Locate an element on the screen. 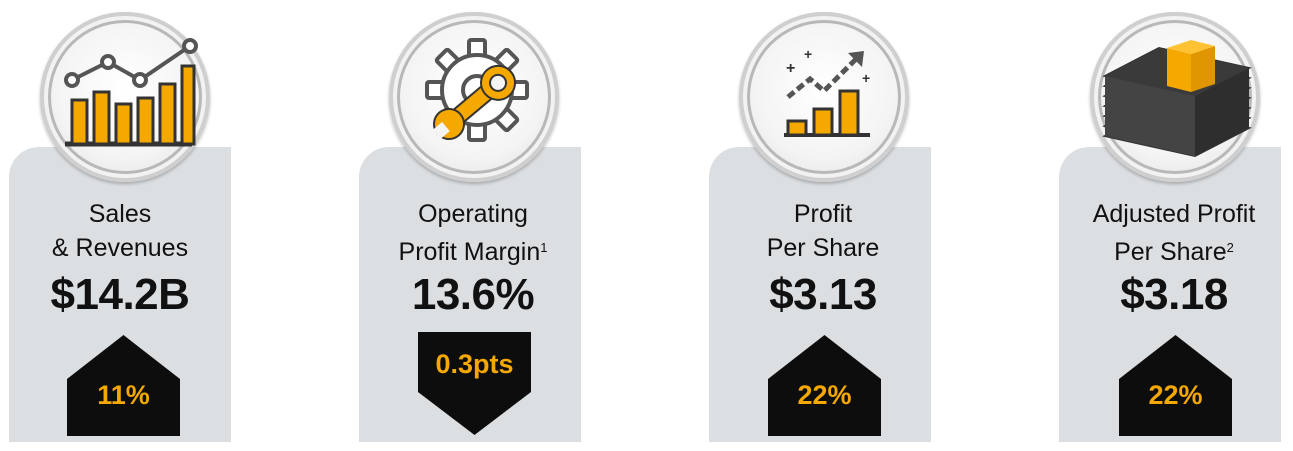 The image size is (1293, 451). metric-label-operating-margin: Operating Profit Margin1 is located at coordinates (473, 233).